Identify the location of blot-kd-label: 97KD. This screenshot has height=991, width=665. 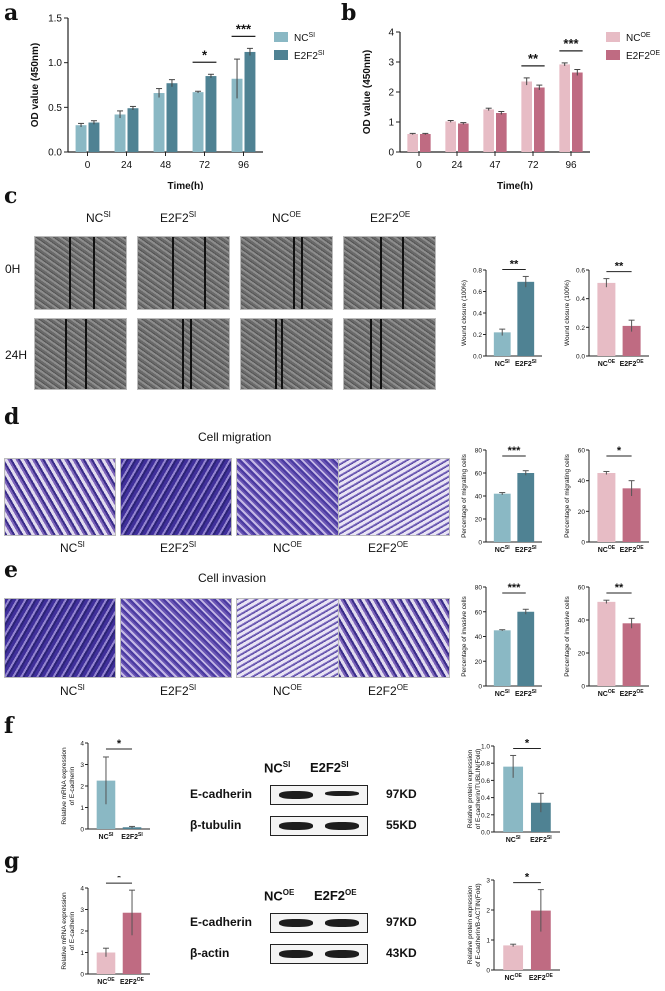
(401, 922).